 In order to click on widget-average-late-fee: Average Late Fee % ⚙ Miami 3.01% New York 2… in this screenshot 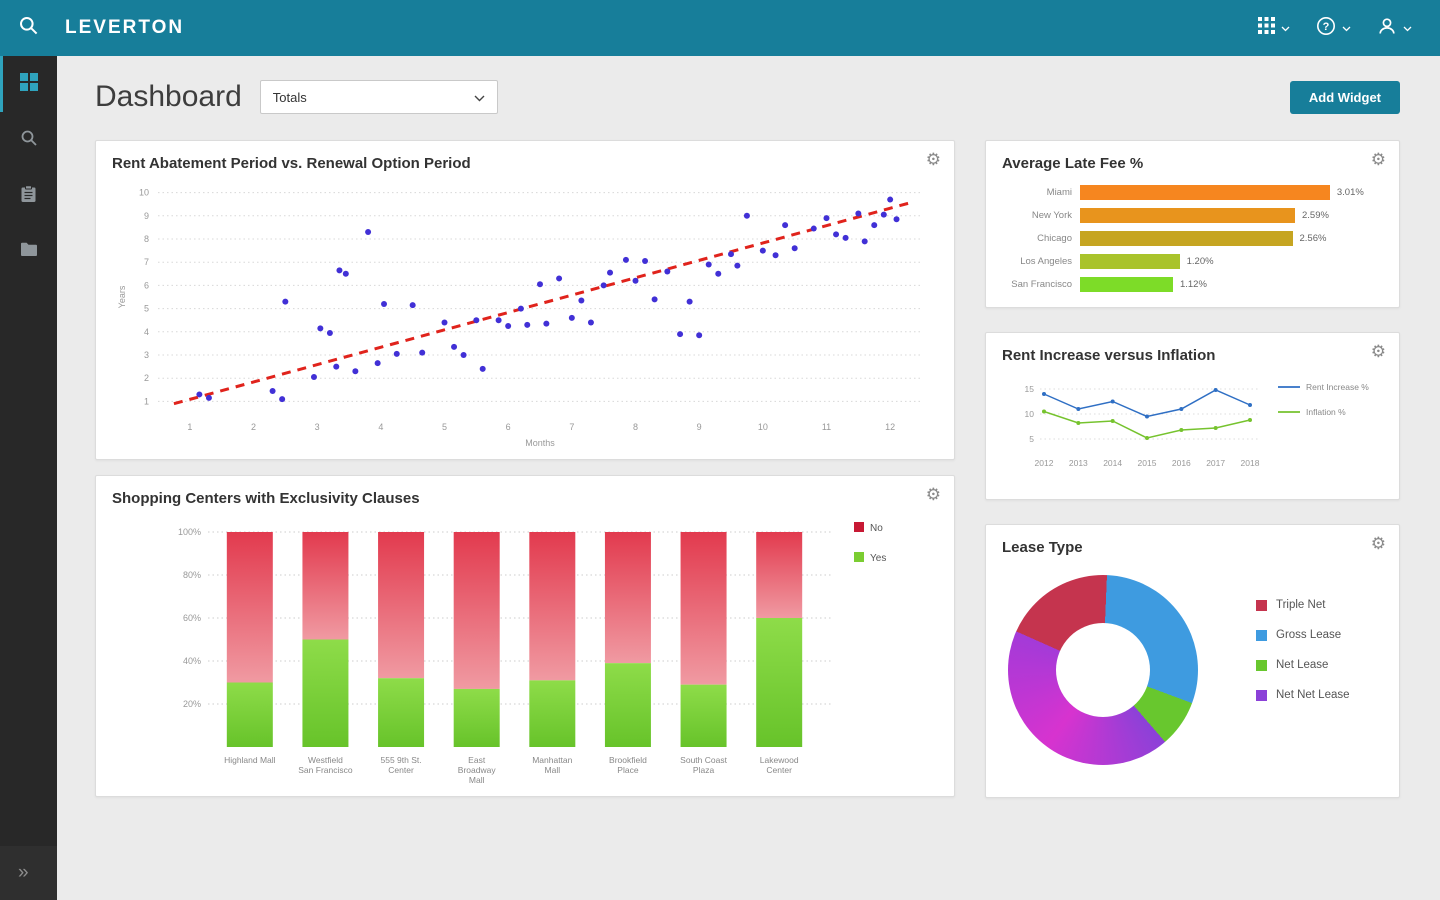, I will do `click(1192, 224)`.